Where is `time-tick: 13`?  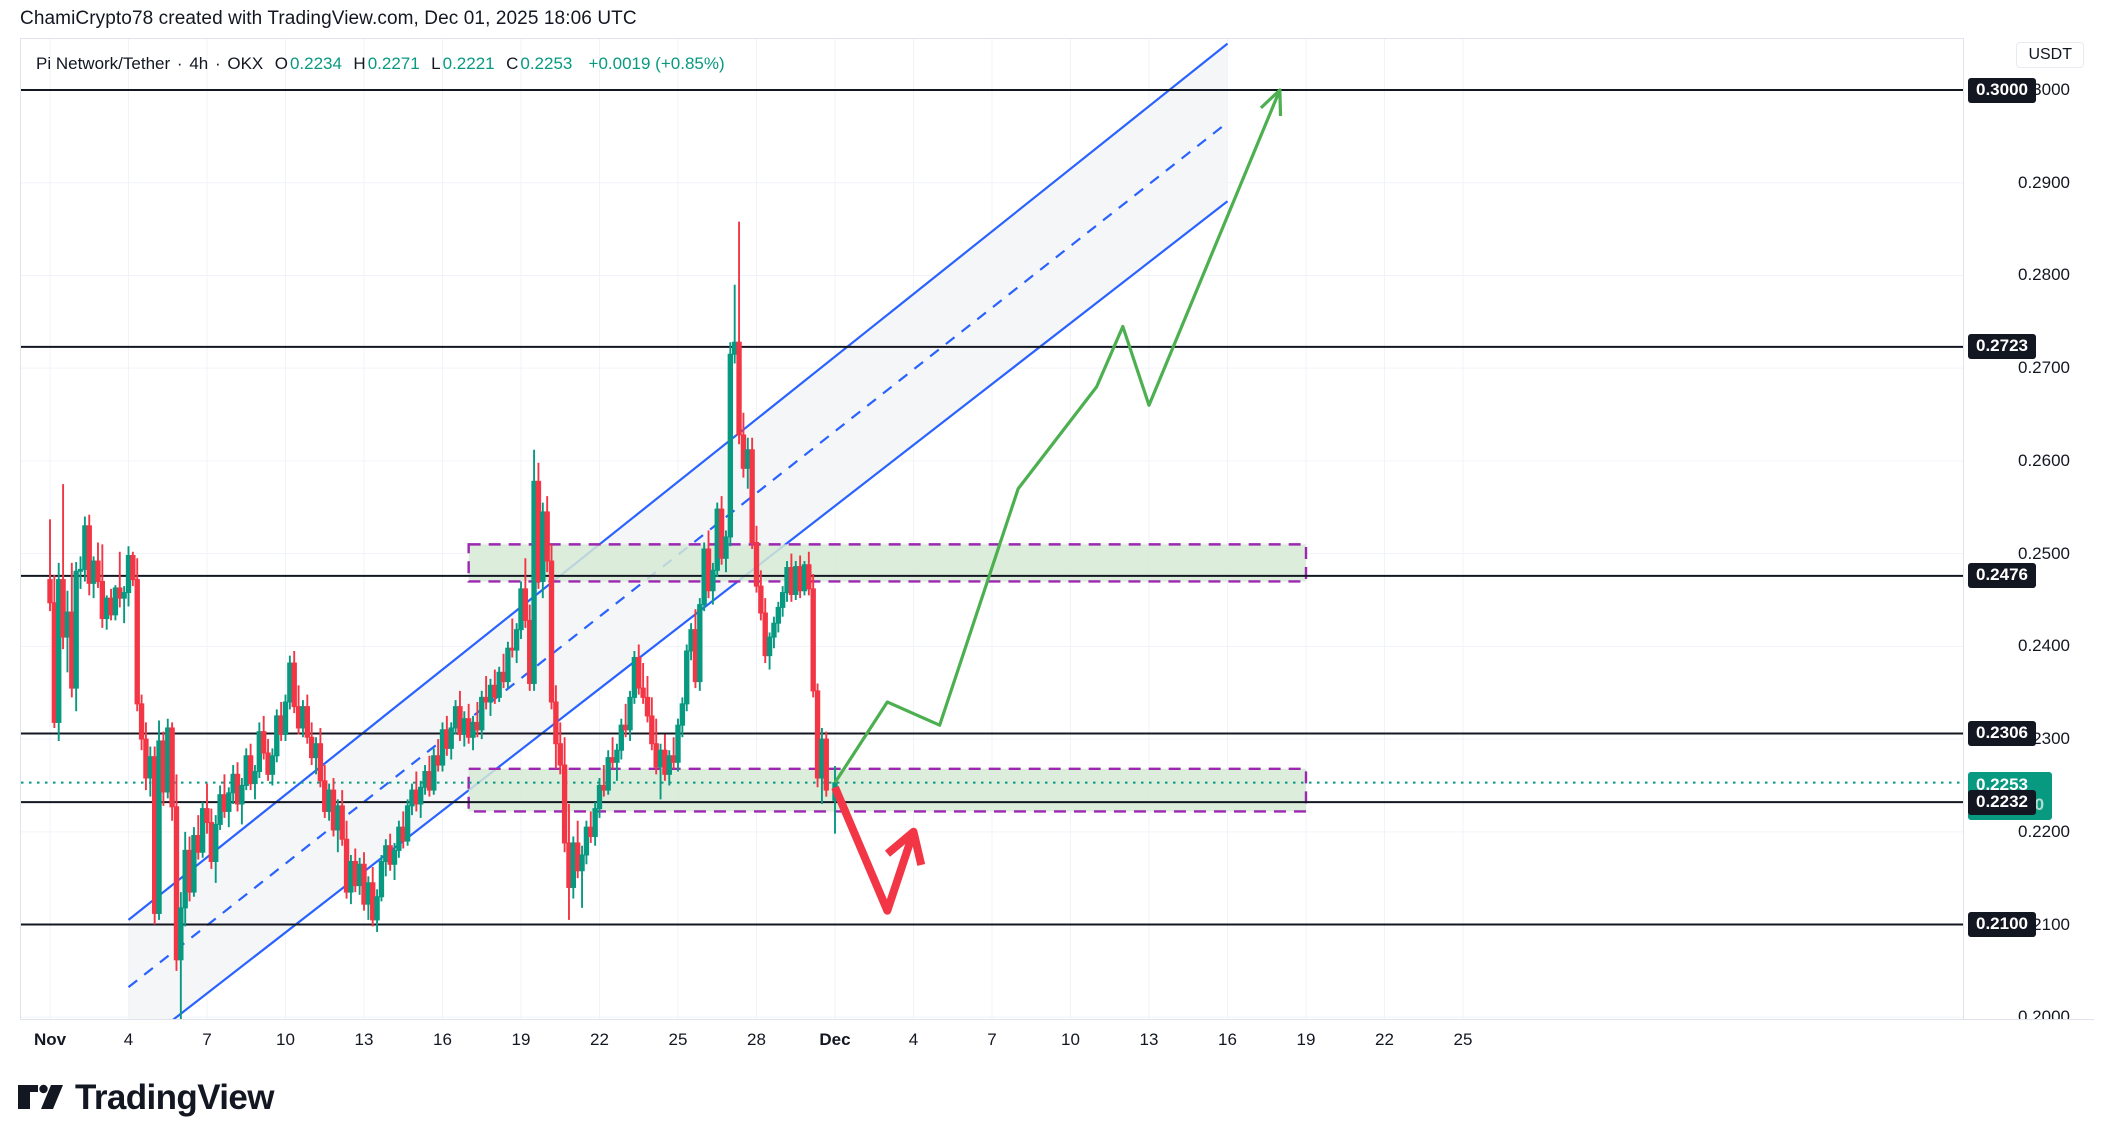 time-tick: 13 is located at coordinates (1149, 1039).